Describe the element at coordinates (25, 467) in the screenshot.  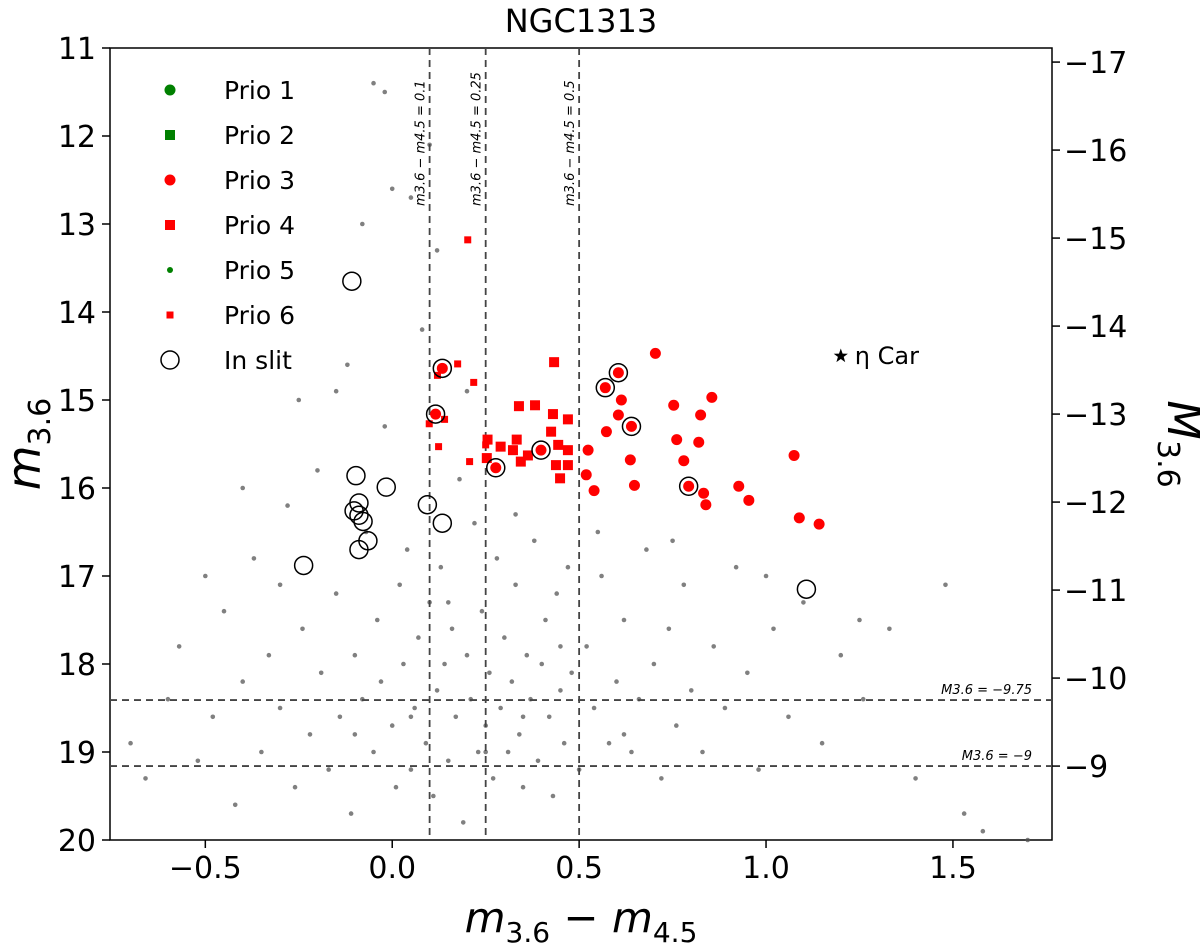
I see `y-label-part: m` at that location.